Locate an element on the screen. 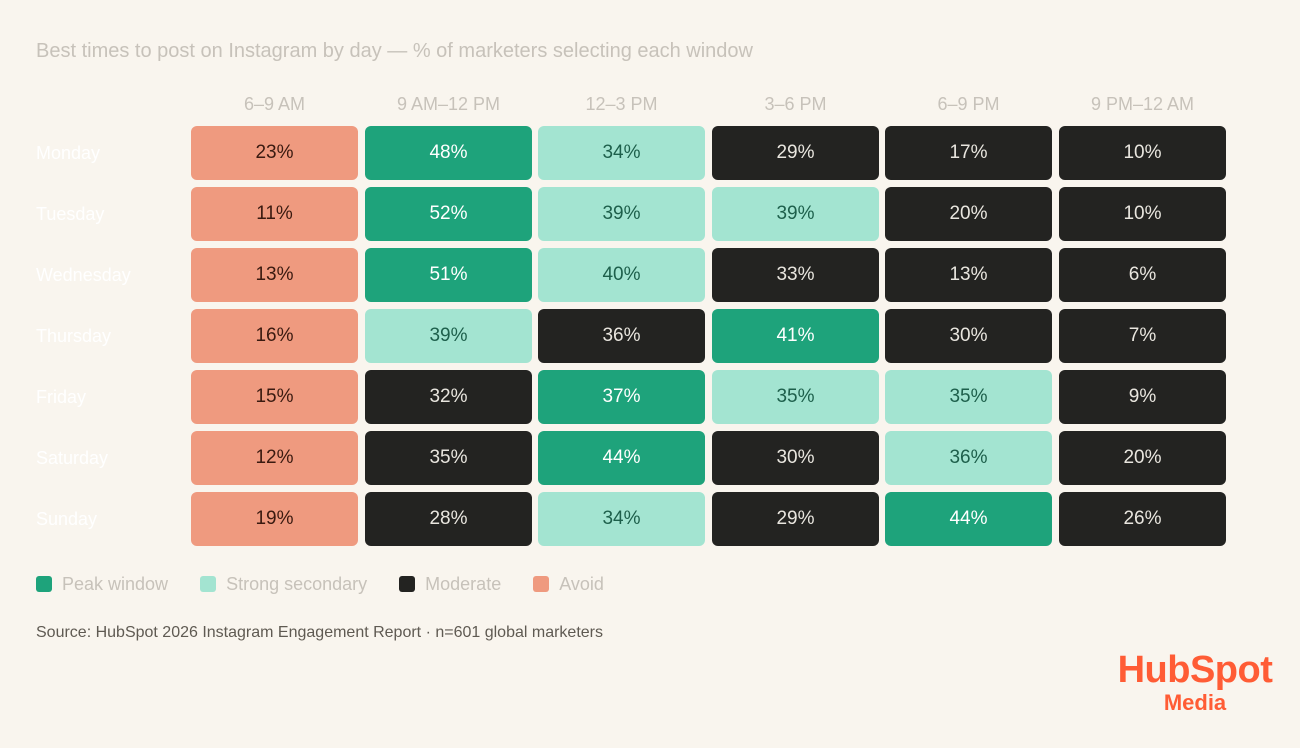 This screenshot has height=748, width=1300. column-header: 6–9 PM is located at coordinates (968, 104).